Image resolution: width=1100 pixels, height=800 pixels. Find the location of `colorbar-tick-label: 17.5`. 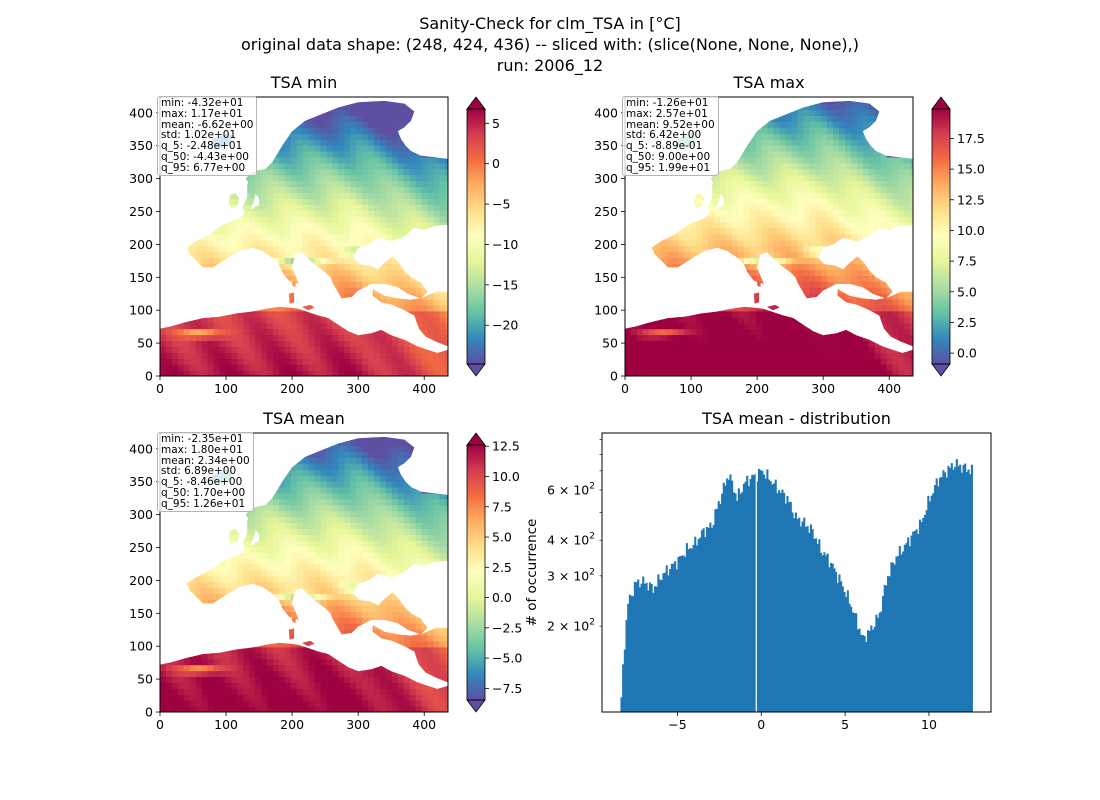

colorbar-tick-label: 17.5 is located at coordinates (971, 138).